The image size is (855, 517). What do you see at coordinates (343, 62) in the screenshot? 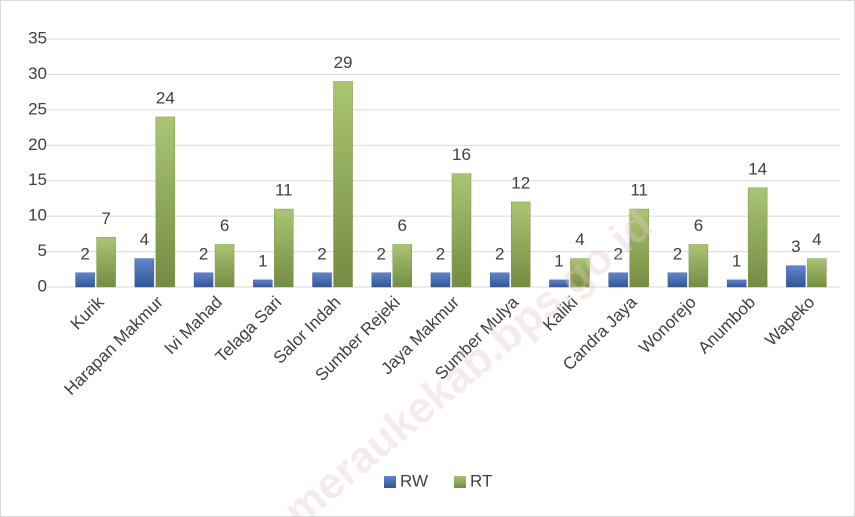
I see `data-label: 29` at bounding box center [343, 62].